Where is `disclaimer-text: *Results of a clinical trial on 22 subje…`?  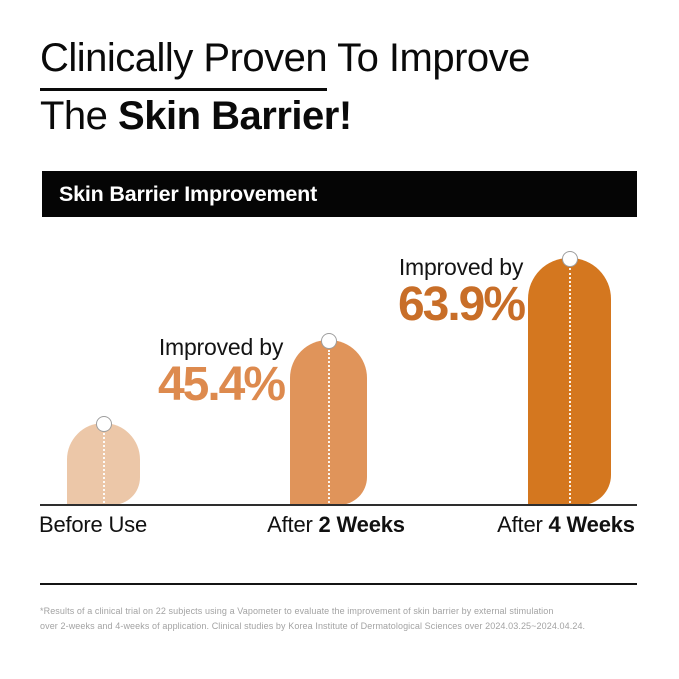 disclaimer-text: *Results of a clinical trial on 22 subje… is located at coordinates (340, 618).